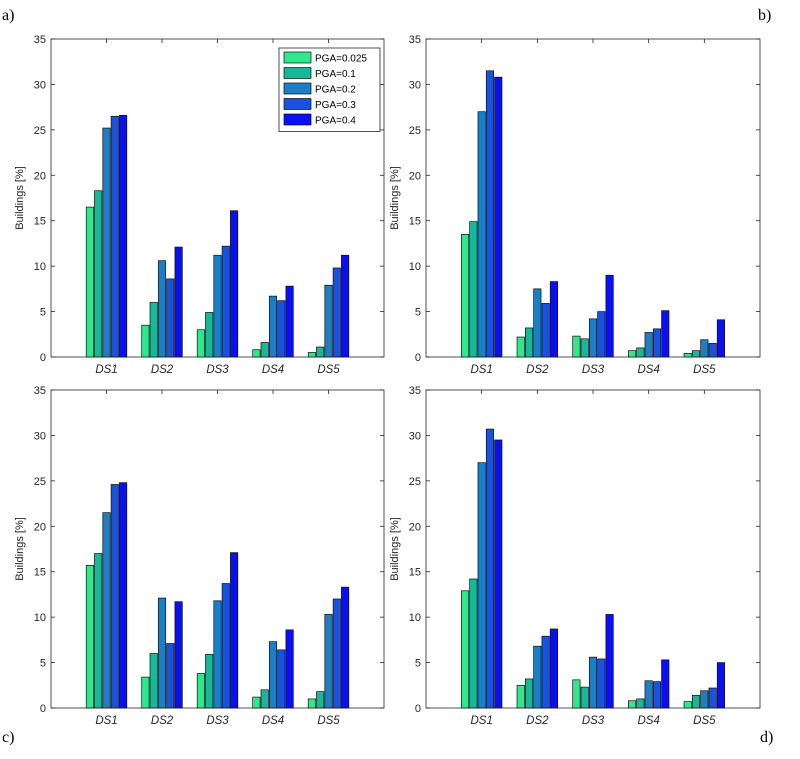 Image resolution: width=800 pixels, height=759 pixels. I want to click on bar-b-PGA=0.3-DS4, so click(657, 343).